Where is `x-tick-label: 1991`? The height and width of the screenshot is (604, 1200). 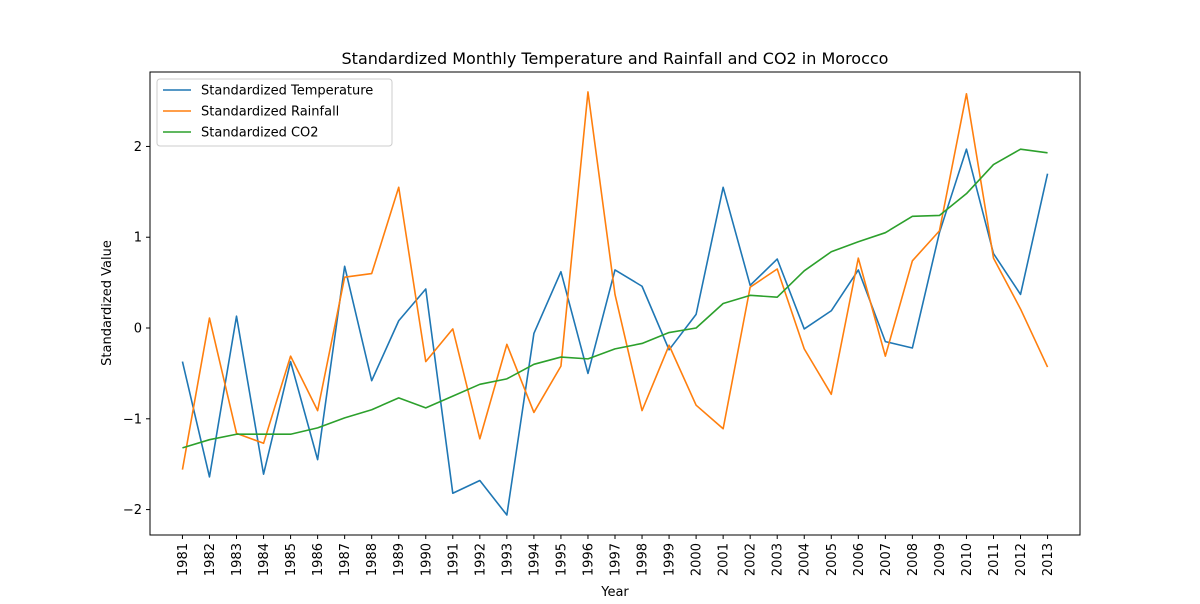 x-tick-label: 1991 is located at coordinates (453, 559).